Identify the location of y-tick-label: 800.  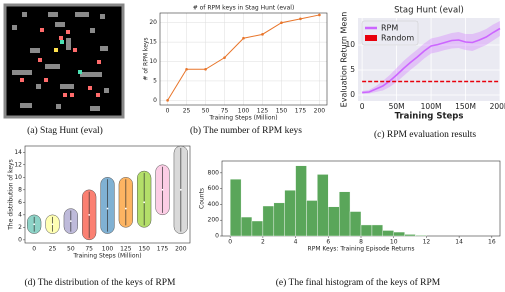
(214, 172).